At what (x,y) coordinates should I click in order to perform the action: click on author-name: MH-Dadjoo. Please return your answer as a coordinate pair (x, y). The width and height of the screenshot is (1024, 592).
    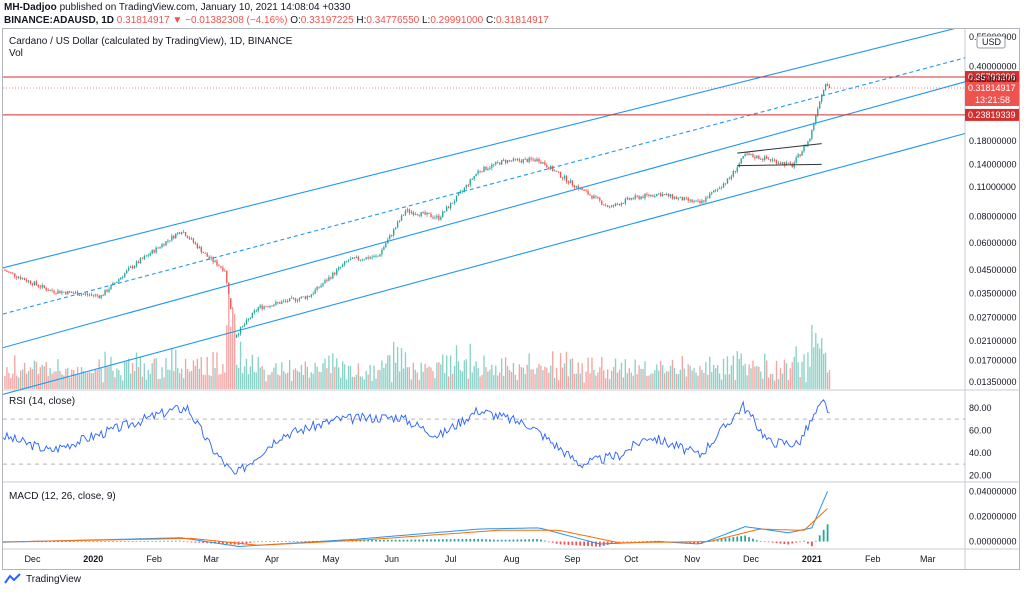
    Looking at the image, I should click on (30, 7).